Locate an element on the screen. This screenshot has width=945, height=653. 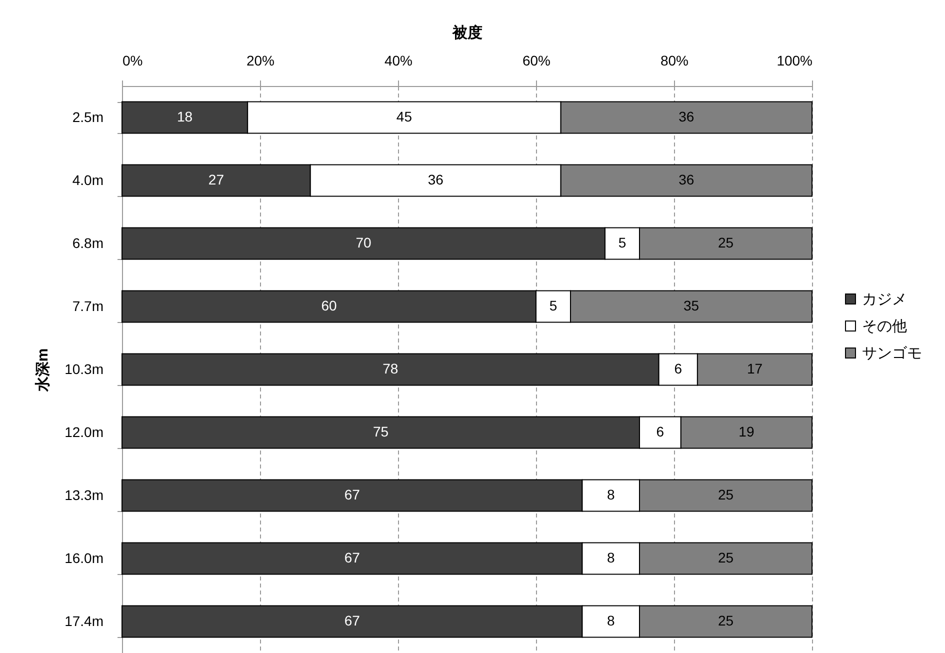
y-axis-title: 水深m is located at coordinates (43, 370).